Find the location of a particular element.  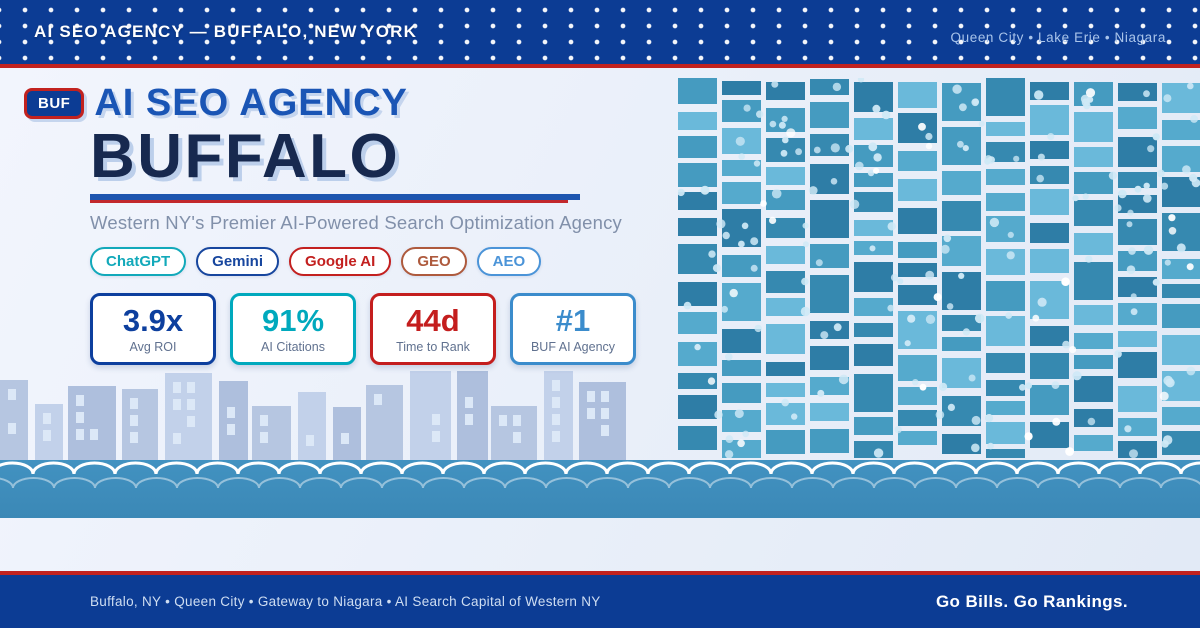

pill-google-ai: Google AI is located at coordinates (340, 262).